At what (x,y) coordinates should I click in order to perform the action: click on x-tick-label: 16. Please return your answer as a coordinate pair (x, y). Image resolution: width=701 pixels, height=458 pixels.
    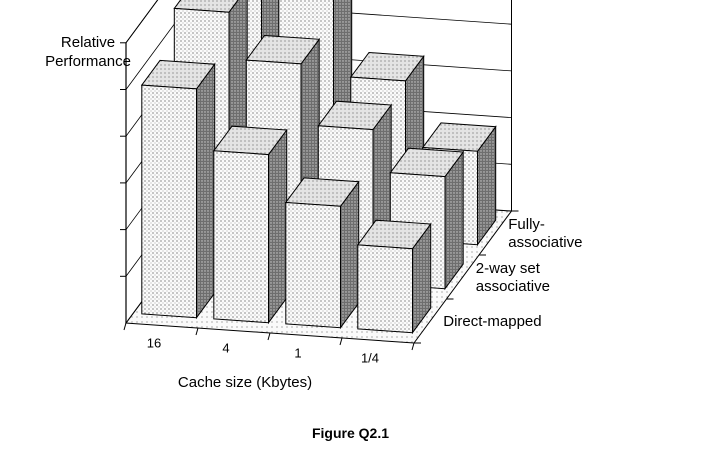
    Looking at the image, I should click on (154, 343).